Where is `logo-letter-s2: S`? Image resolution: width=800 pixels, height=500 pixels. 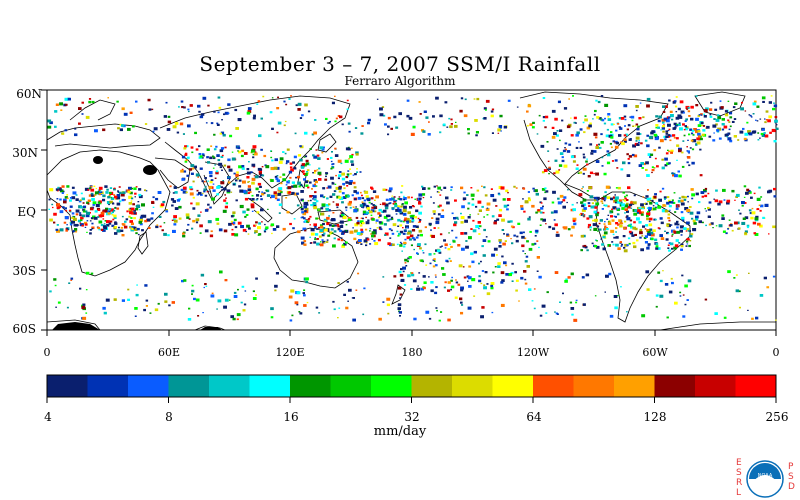 logo-letter-s2: S is located at coordinates (791, 477).